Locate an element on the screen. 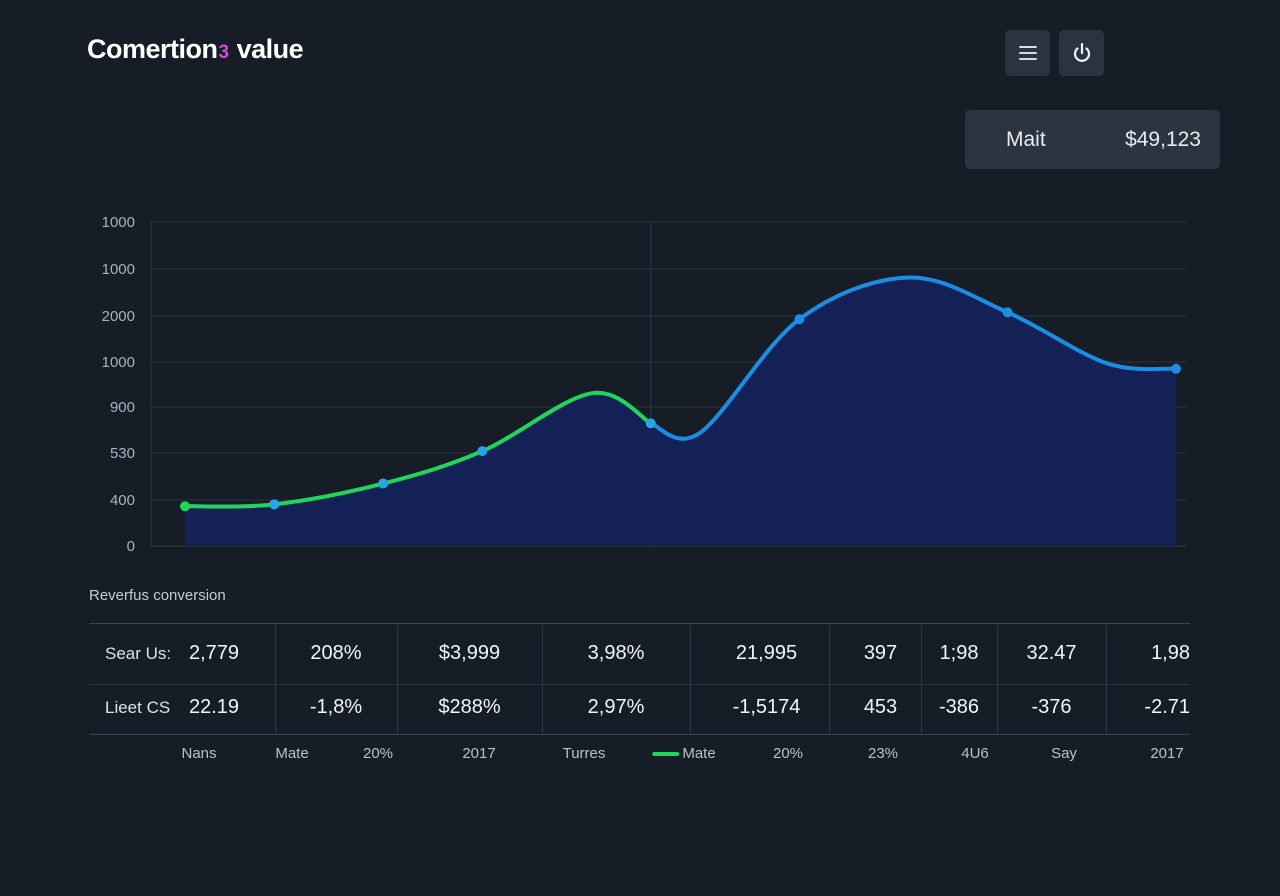 The height and width of the screenshot is (896, 1280). table-top-rule is located at coordinates (639, 623).